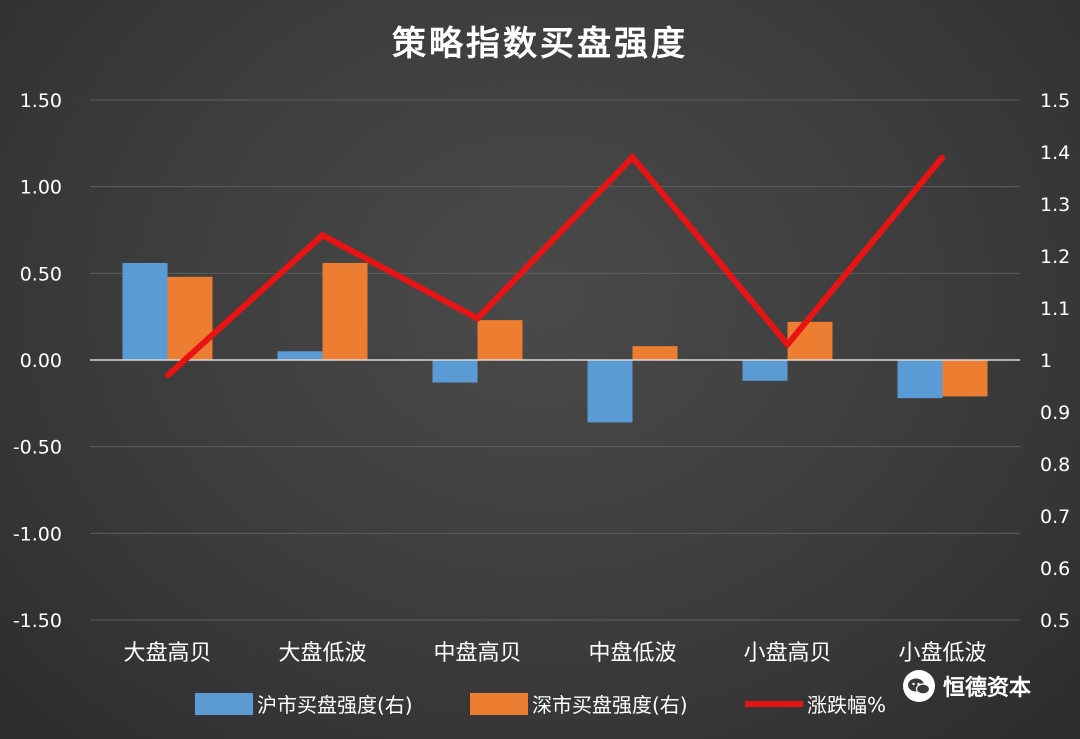 The height and width of the screenshot is (739, 1080). Describe the element at coordinates (1055, 569) in the screenshot. I see `y-right-tick-label: 0.6` at that location.